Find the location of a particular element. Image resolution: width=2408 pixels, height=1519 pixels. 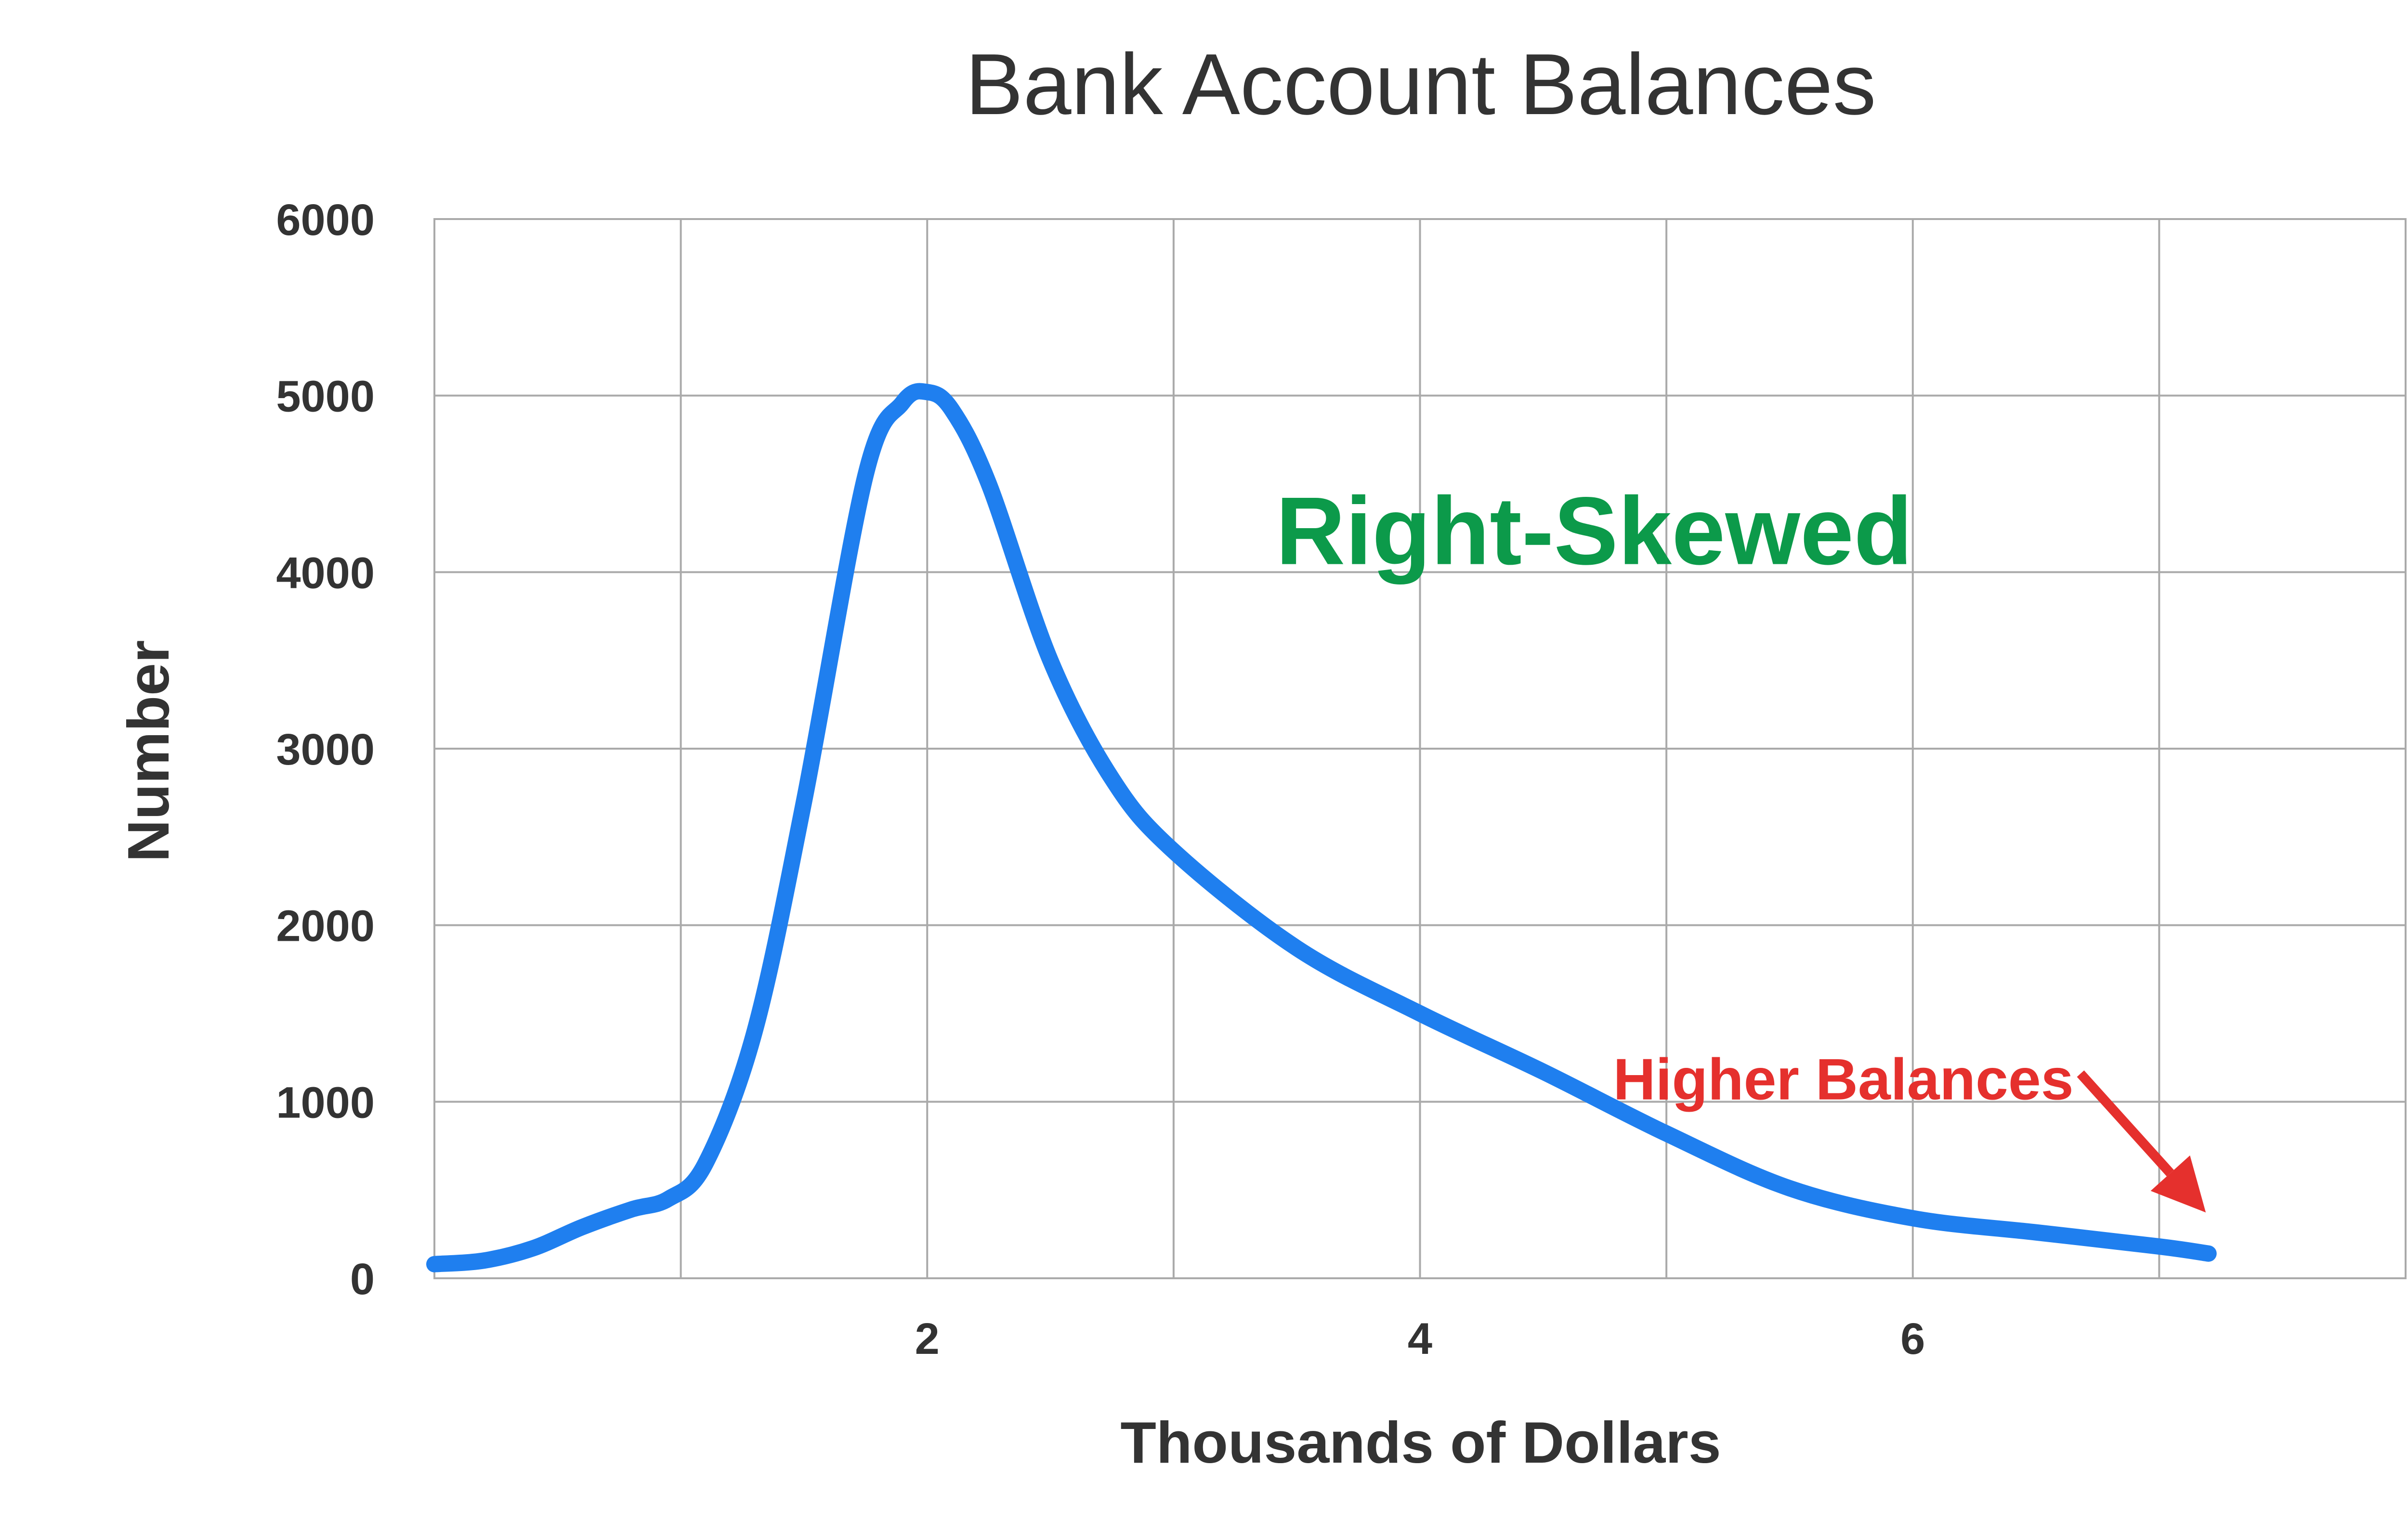

x-tick-label: 6 is located at coordinates (1912, 1339).